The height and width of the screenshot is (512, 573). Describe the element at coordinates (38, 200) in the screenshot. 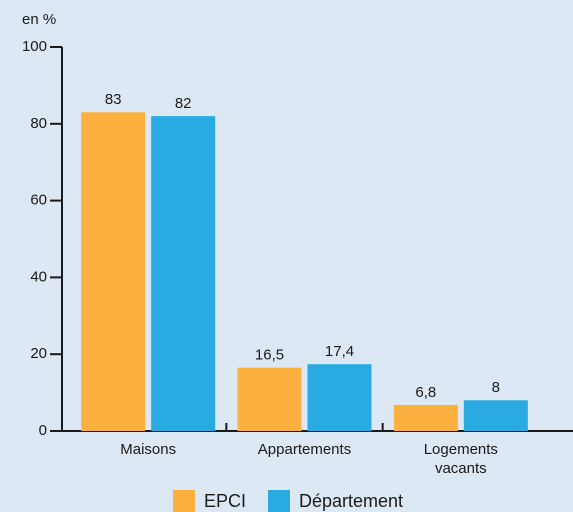

I see `y-tick-label: 60` at that location.